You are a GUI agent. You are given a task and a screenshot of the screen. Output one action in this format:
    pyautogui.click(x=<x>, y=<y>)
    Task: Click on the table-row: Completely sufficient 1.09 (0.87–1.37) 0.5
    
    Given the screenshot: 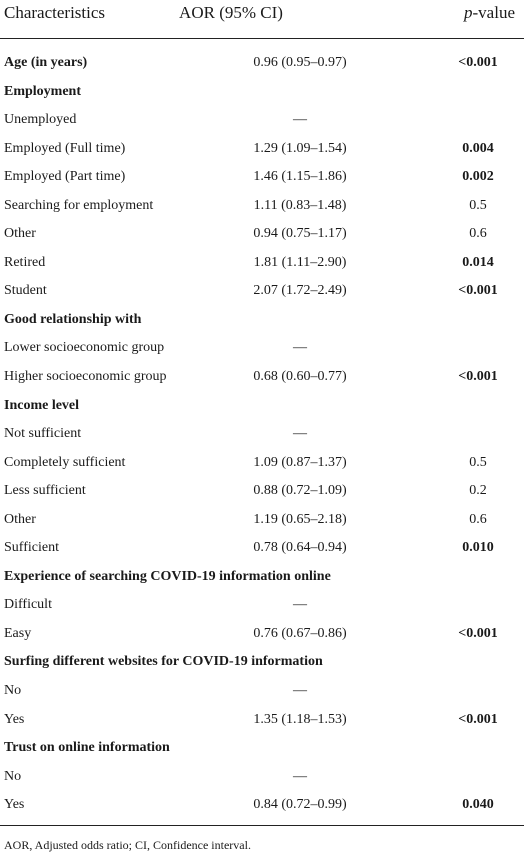 What is the action you would take?
    pyautogui.click(x=262, y=464)
    